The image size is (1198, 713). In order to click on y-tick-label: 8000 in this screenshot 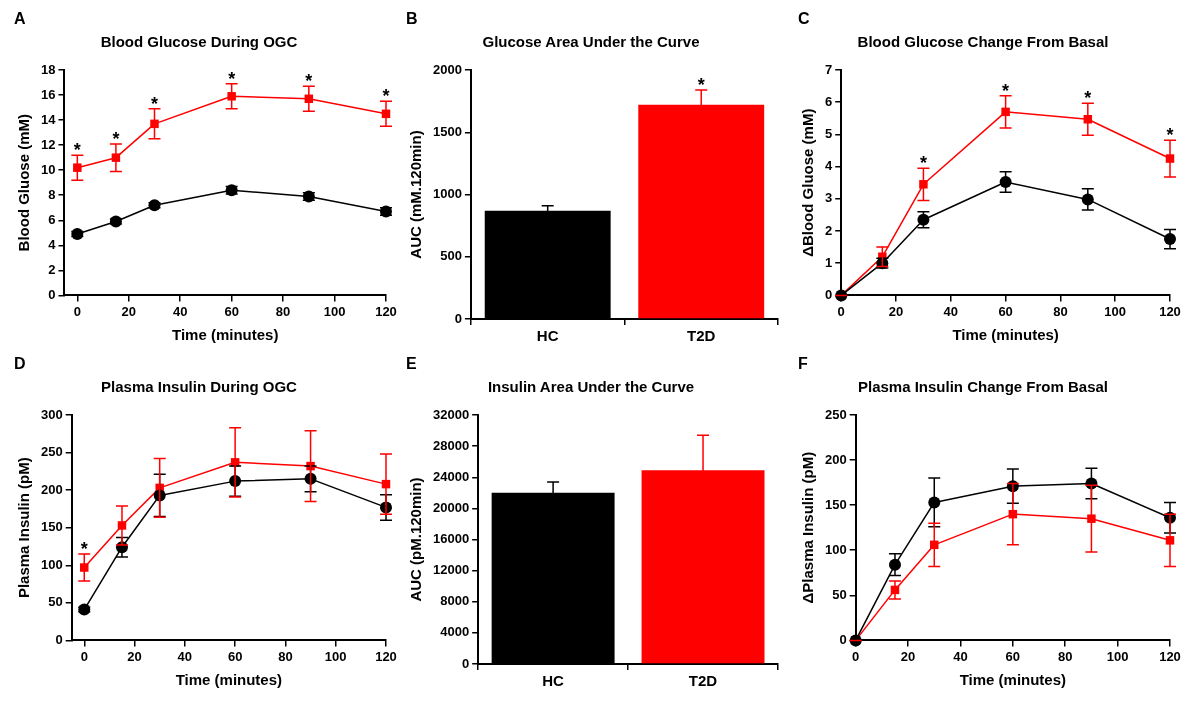, I will do `click(455, 601)`.